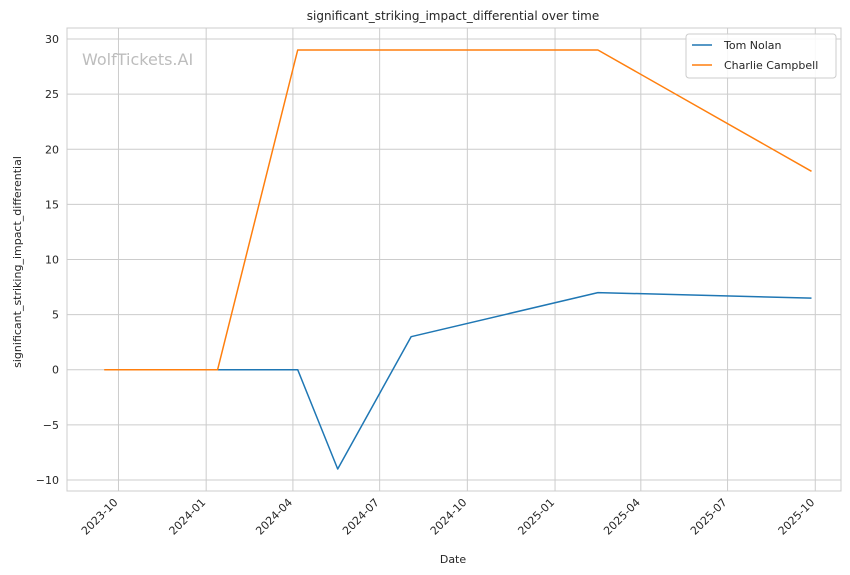  I want to click on x-axis-label: Date, so click(453, 559).